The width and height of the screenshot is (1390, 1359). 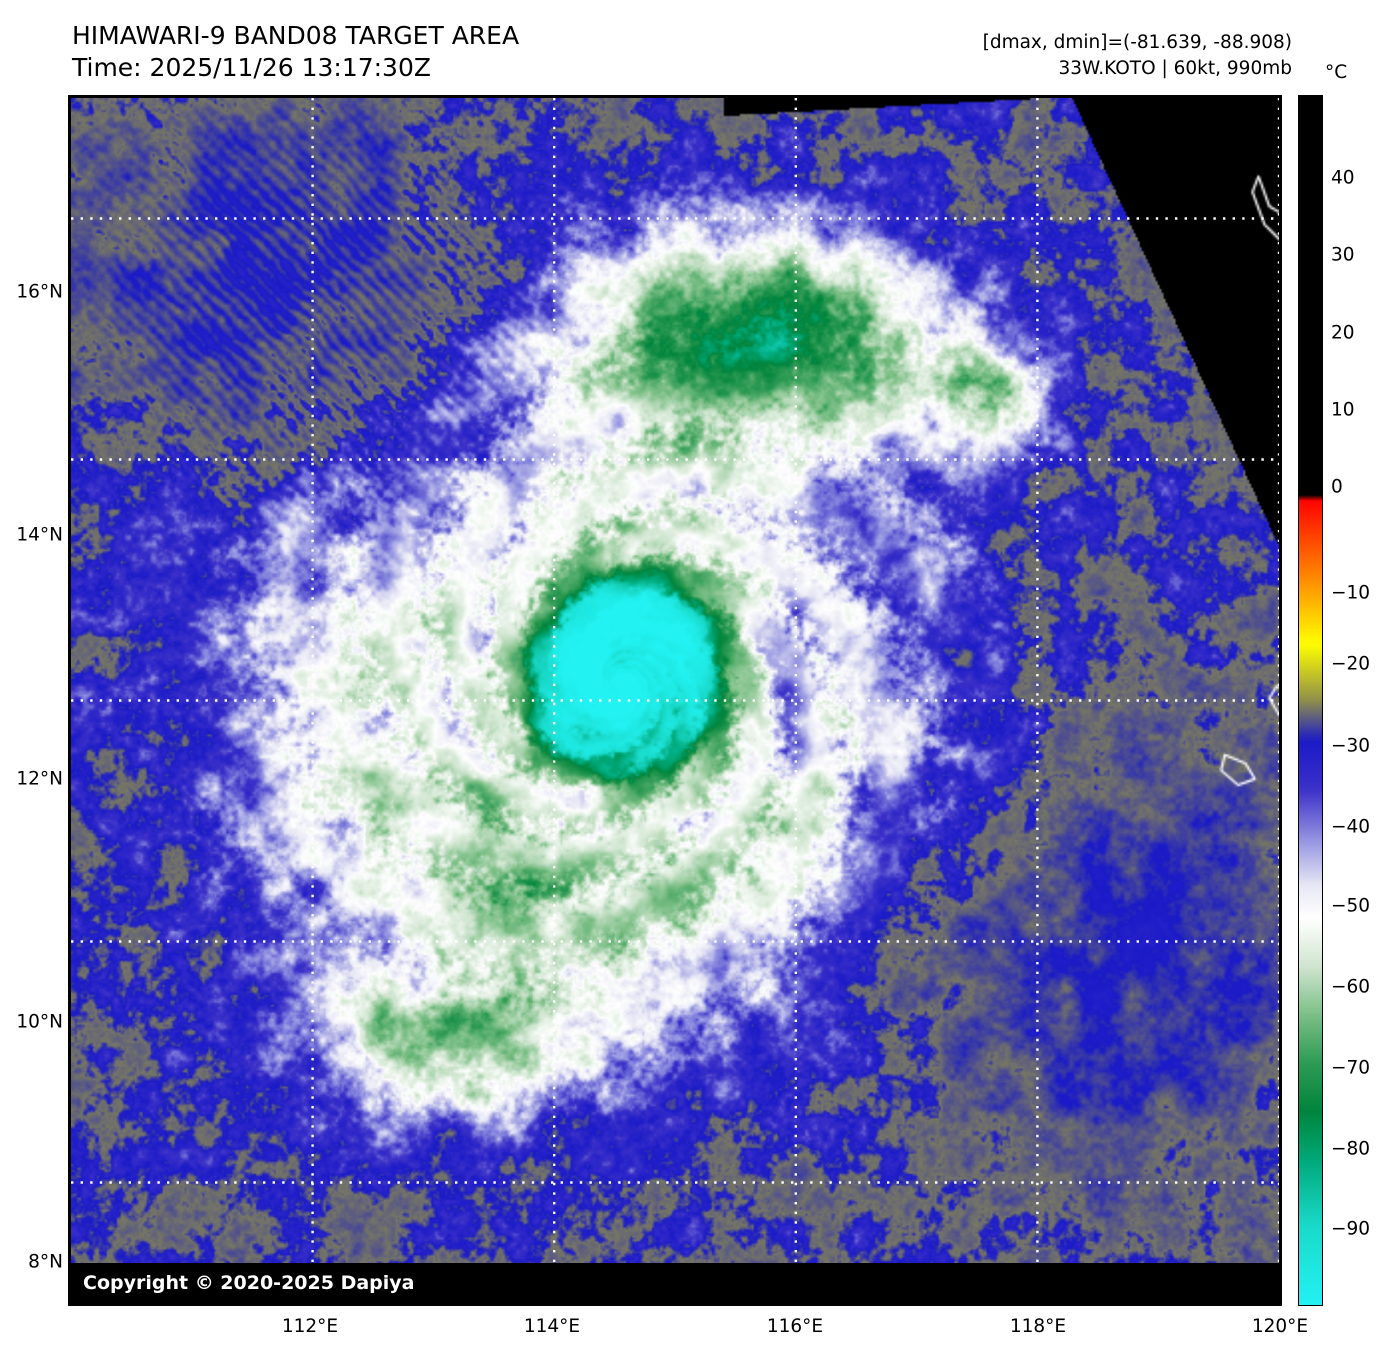 What do you see at coordinates (39, 779) in the screenshot?
I see `lat-tick-label: 12°N` at bounding box center [39, 779].